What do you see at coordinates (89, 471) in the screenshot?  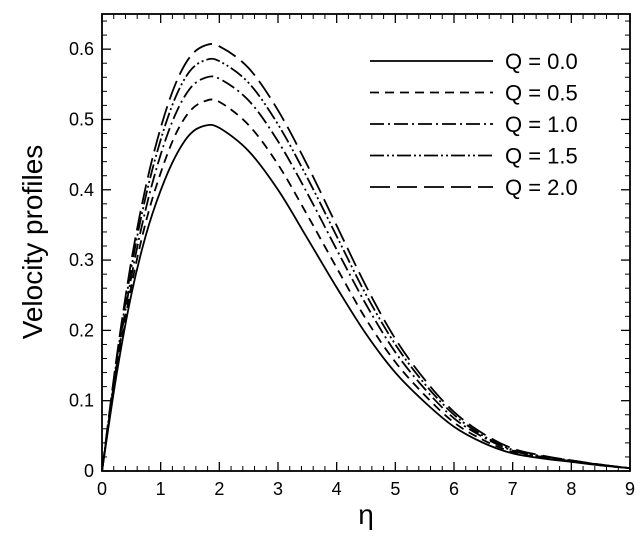 I see `y-tick-label: 0` at bounding box center [89, 471].